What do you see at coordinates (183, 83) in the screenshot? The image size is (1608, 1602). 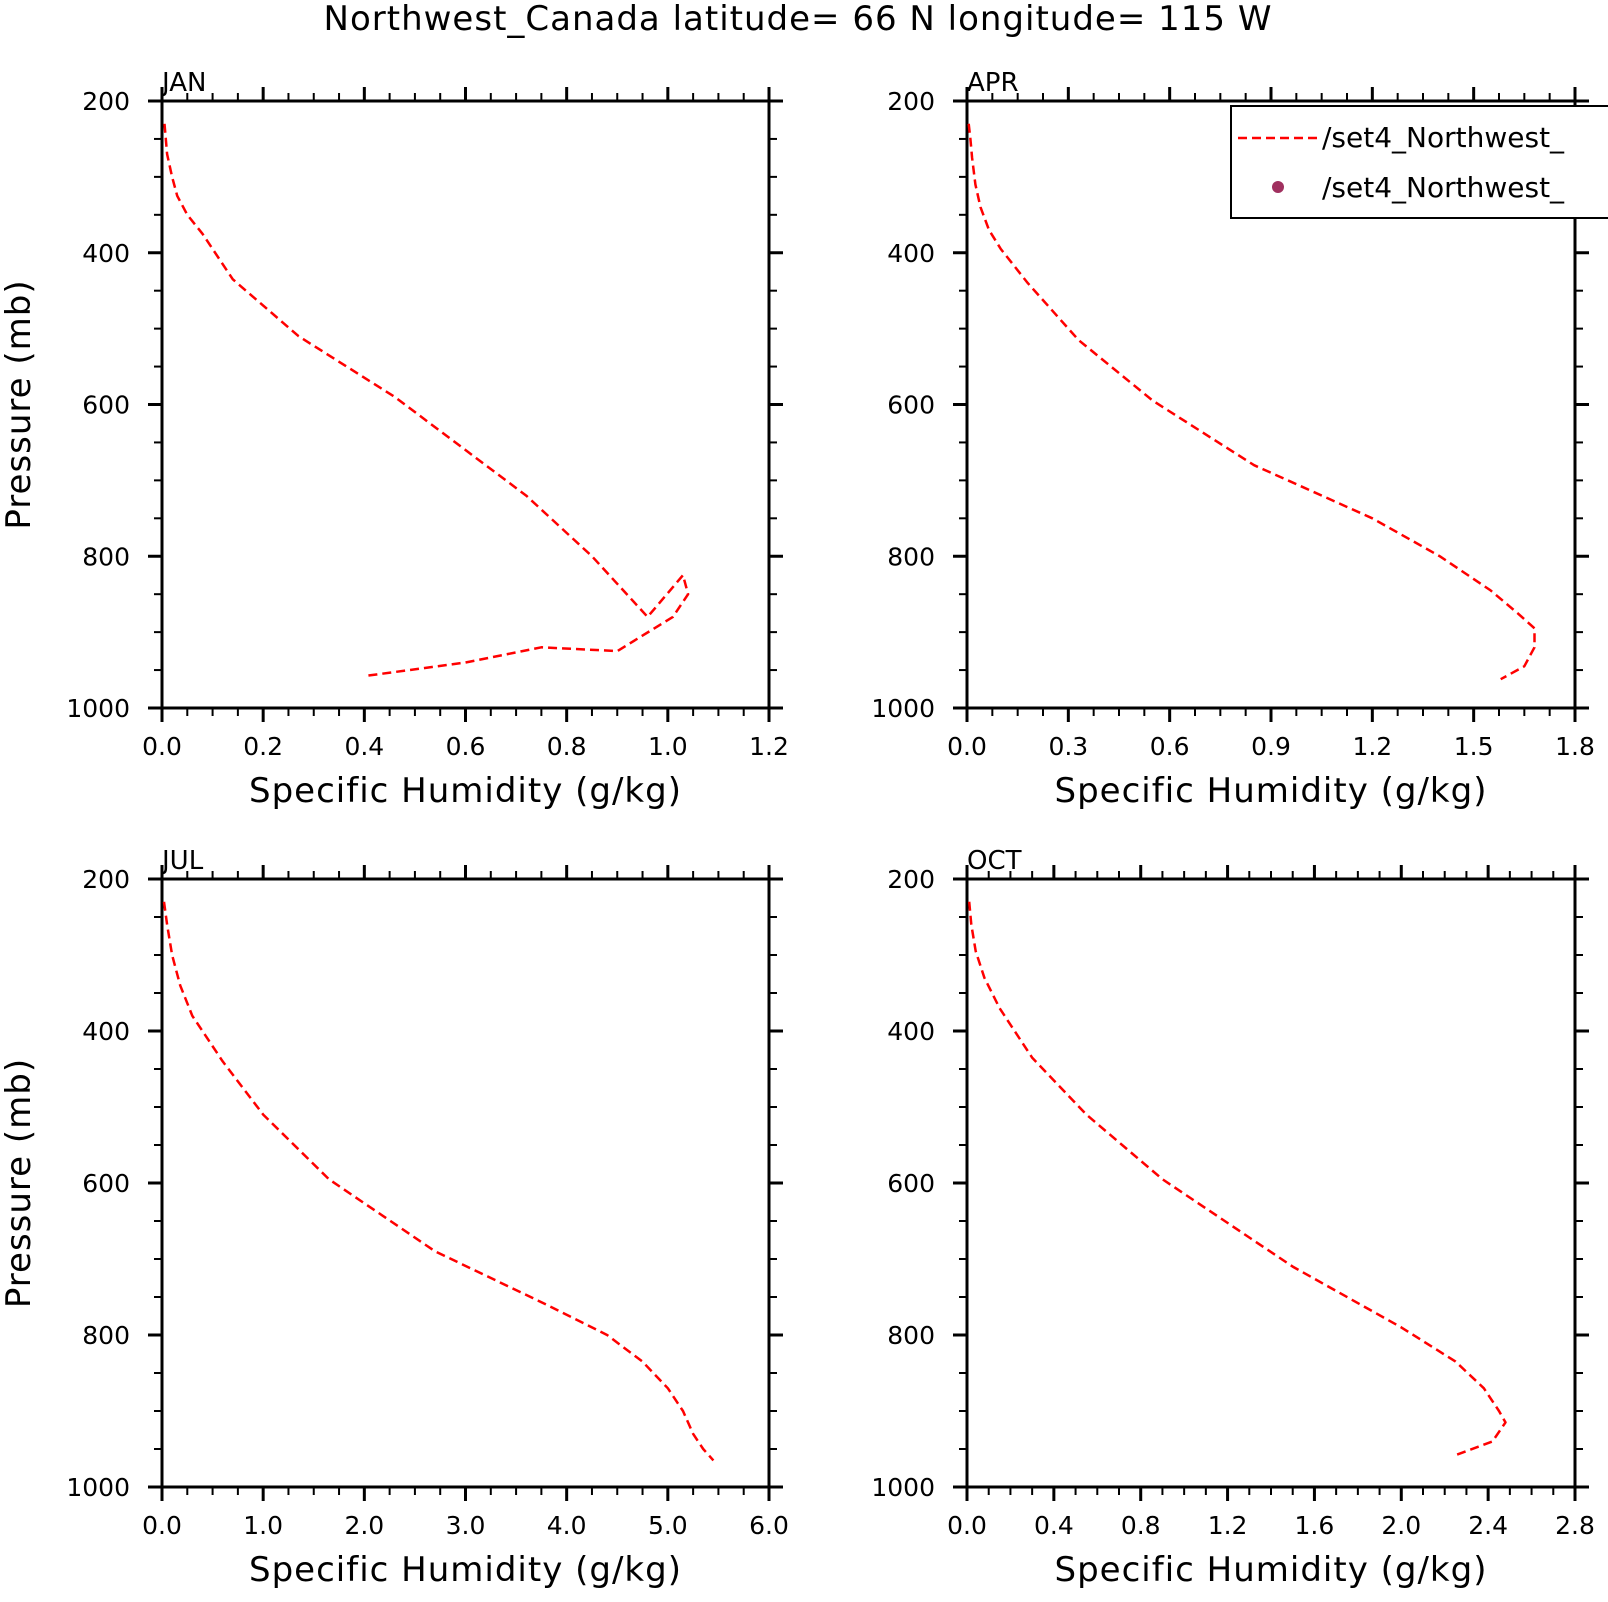 I see `panel-month-label: JAN` at bounding box center [183, 83].